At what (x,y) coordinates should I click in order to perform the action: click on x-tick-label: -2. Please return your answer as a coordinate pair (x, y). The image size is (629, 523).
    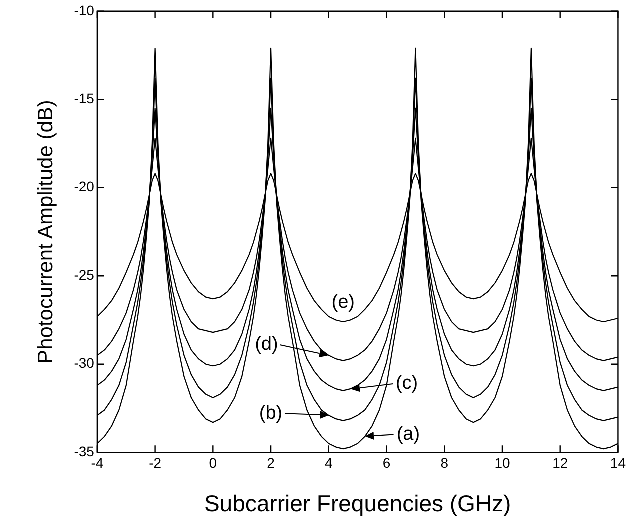
    Looking at the image, I should click on (155, 462).